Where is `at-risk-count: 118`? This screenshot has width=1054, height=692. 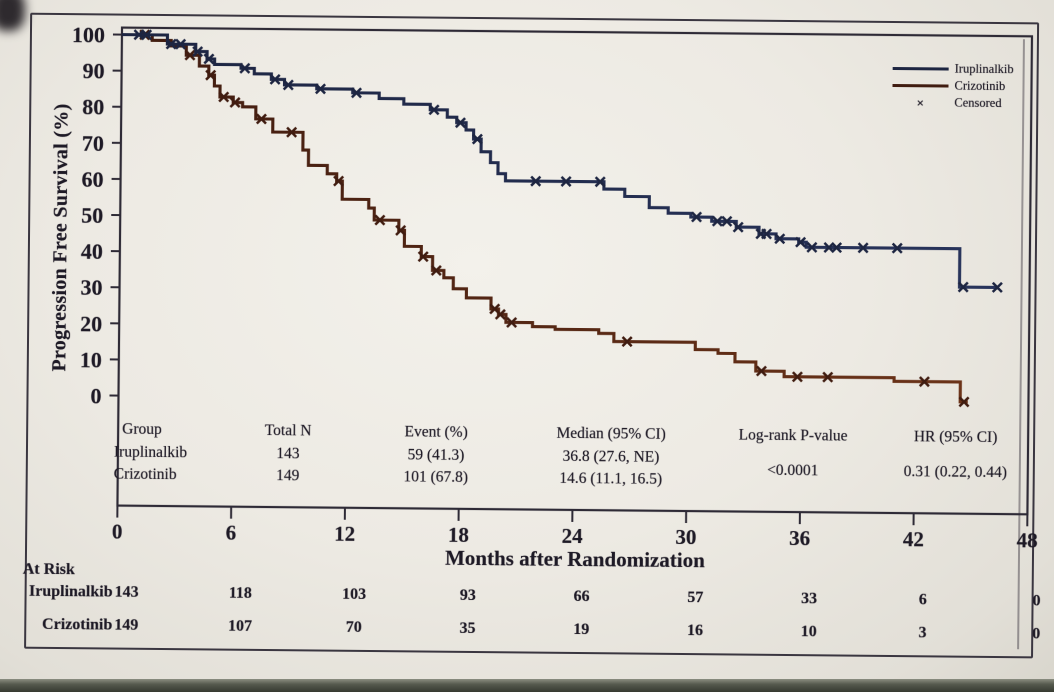
at-risk-count: 118 is located at coordinates (240, 593).